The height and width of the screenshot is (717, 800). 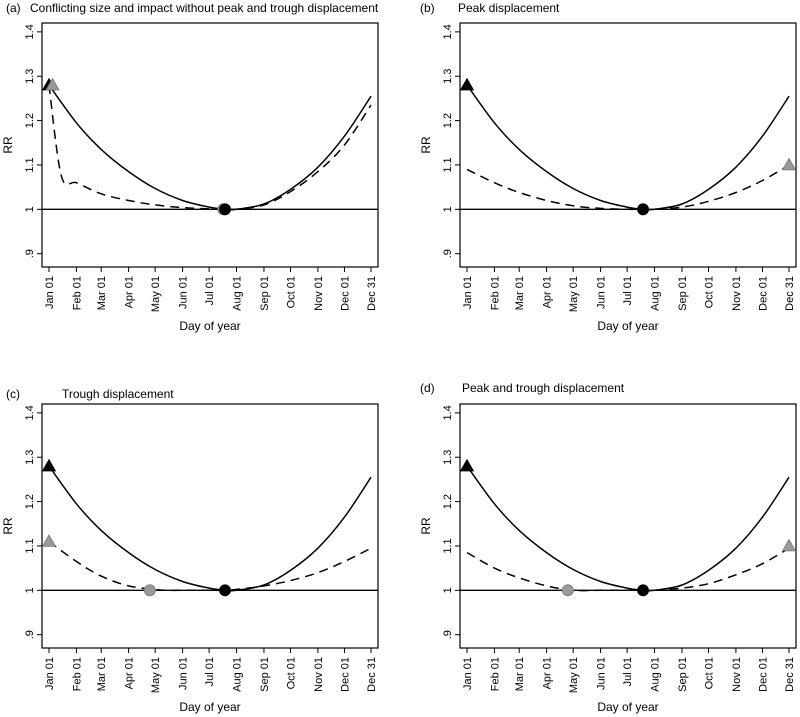 I want to click on panel-title: Peak and trough displacement, so click(x=543, y=388).